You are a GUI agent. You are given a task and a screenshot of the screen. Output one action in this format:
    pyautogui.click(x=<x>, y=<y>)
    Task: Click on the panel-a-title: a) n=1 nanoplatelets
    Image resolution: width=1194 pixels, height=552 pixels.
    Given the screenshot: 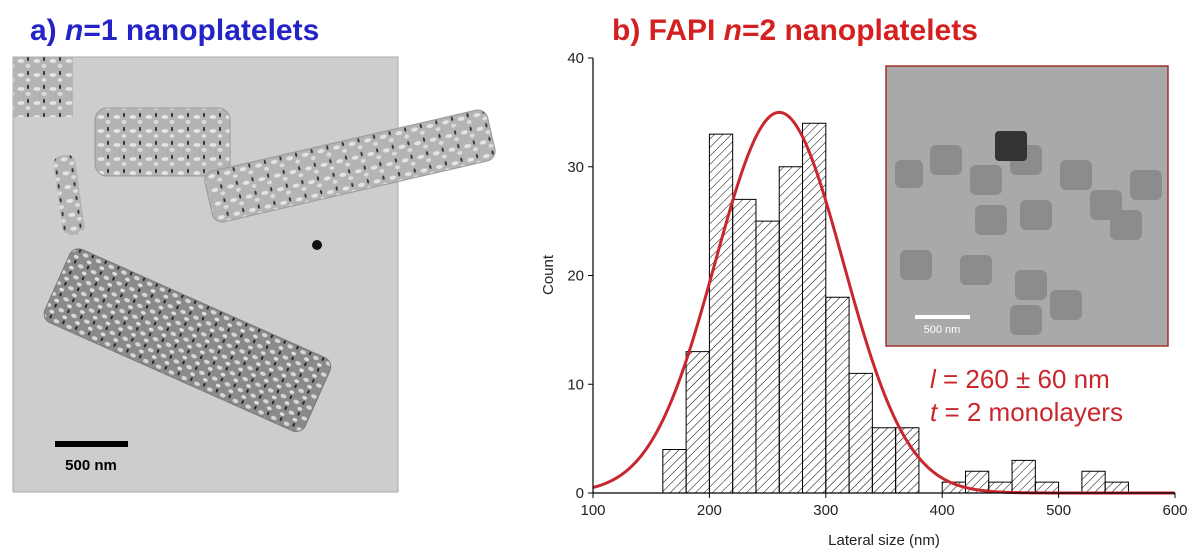 What is the action you would take?
    pyautogui.click(x=174, y=30)
    